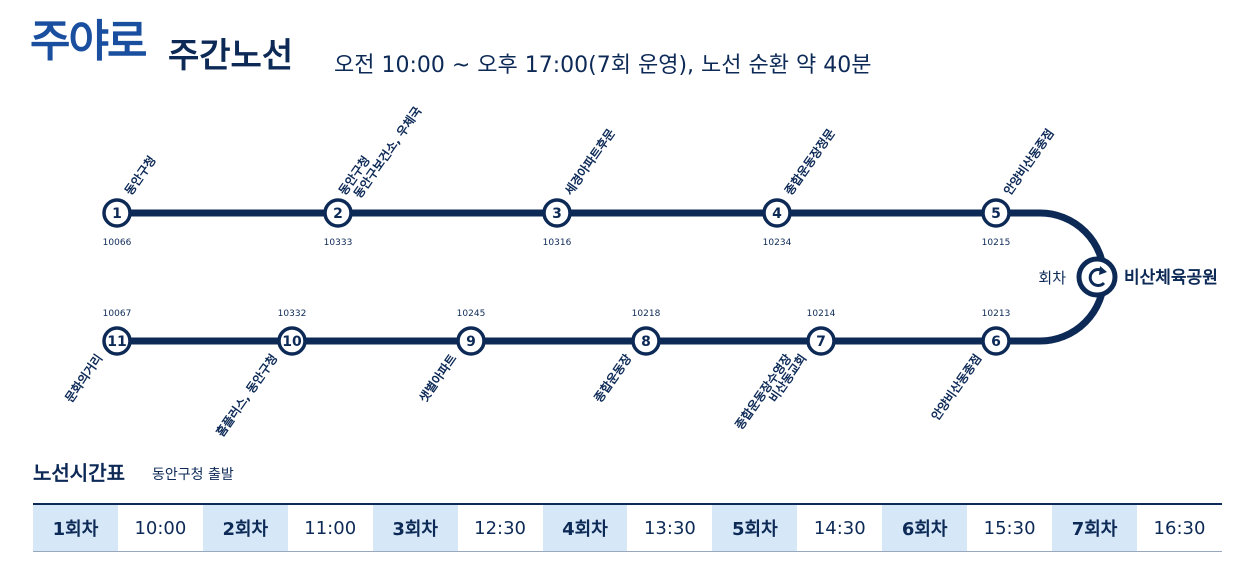 Image resolution: width=1243 pixels, height=583 pixels. What do you see at coordinates (809, 162) in the screenshot?
I see `stop-name: 종합운동장정문` at bounding box center [809, 162].